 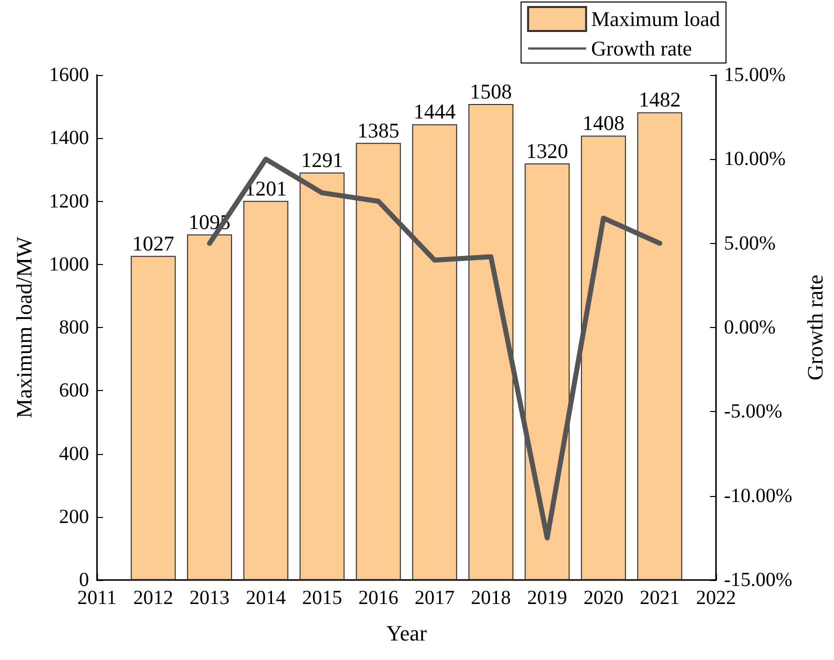 What do you see at coordinates (435, 112) in the screenshot?
I see `data-label: 1444` at bounding box center [435, 112].